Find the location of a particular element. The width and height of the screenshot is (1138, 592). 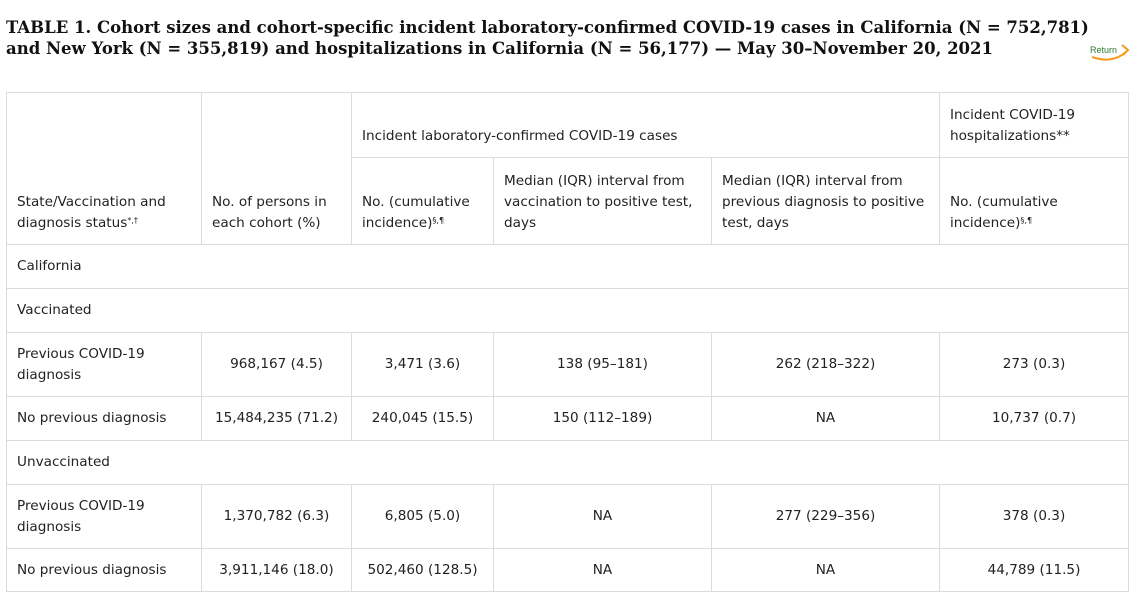

cell-cases: 3,471 (3.6) is located at coordinates (422, 364).